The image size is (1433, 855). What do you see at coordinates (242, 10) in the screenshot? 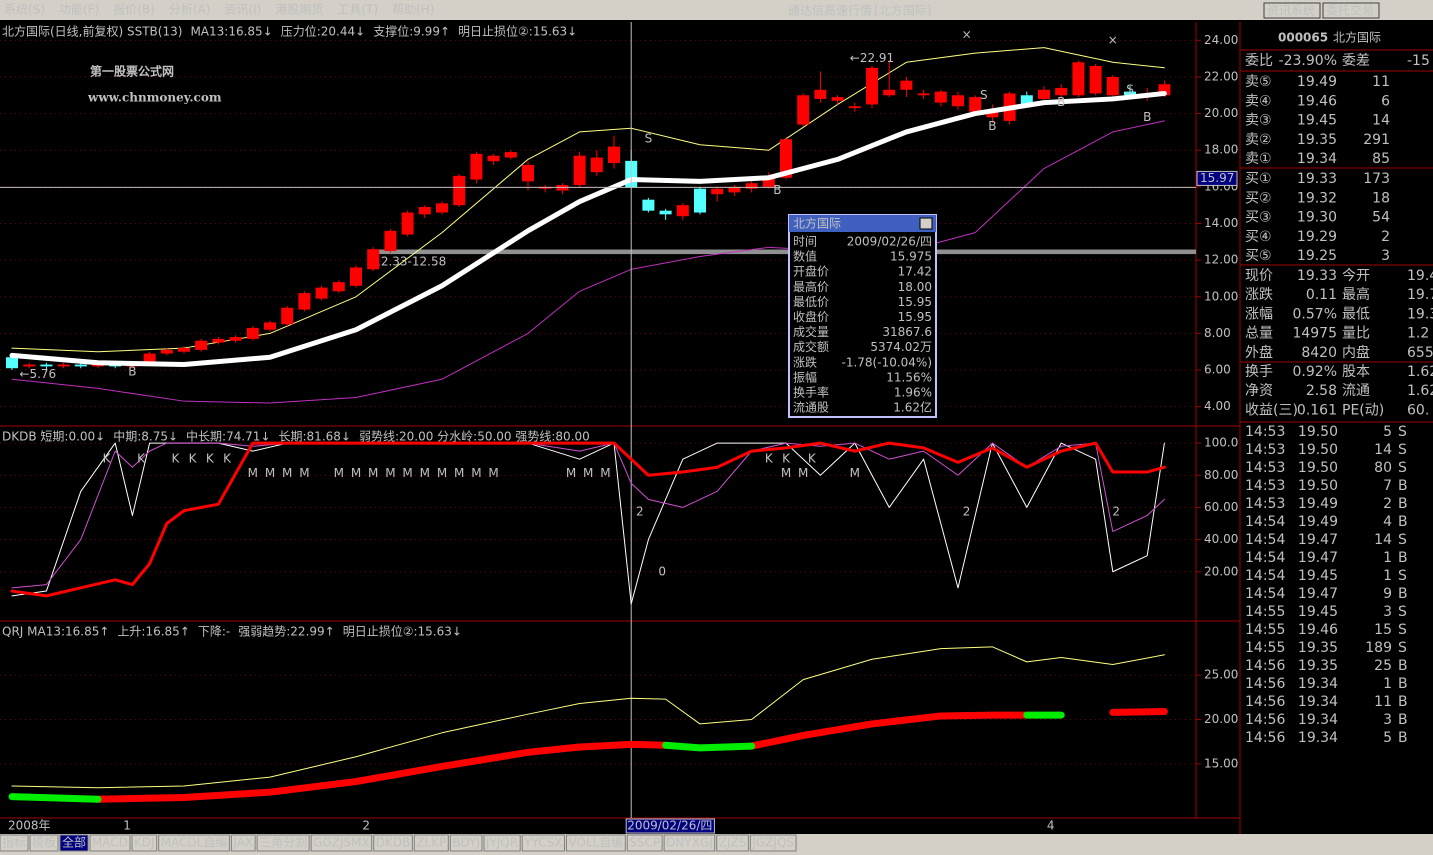
I see `menu-item: 资讯(I)` at bounding box center [242, 10].